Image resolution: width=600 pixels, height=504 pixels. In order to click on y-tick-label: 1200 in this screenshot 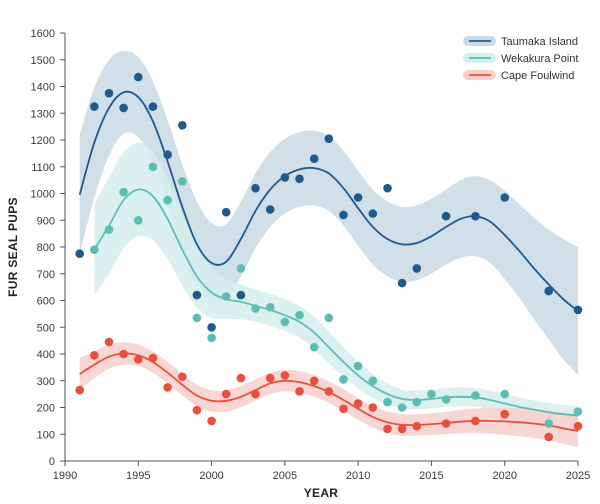, I will do `click(43, 141)`.